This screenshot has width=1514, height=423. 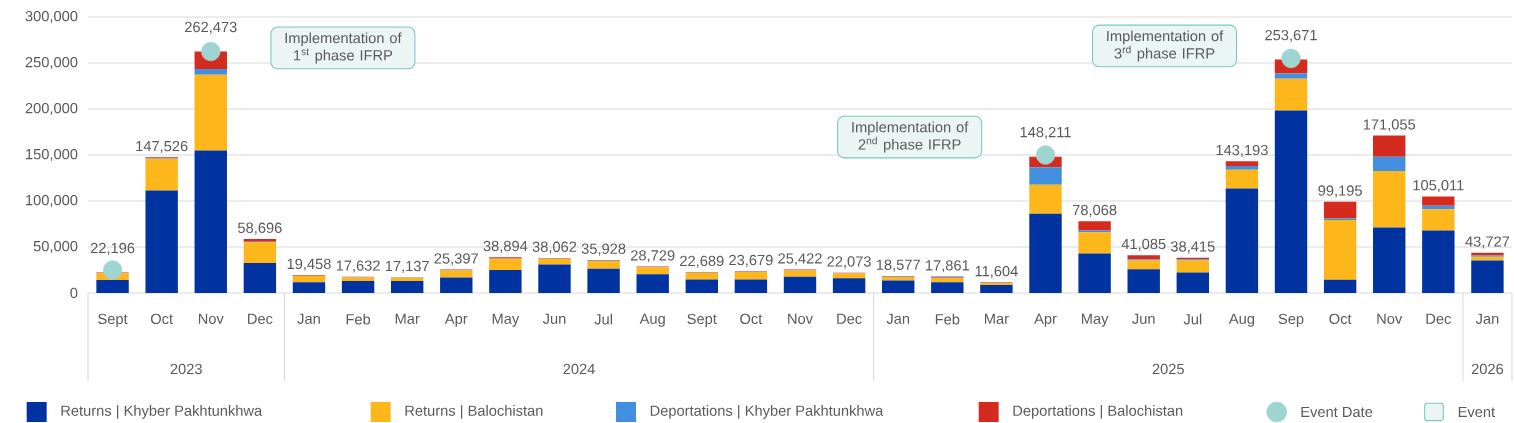 I want to click on total-label: 22,196, so click(x=112, y=248).